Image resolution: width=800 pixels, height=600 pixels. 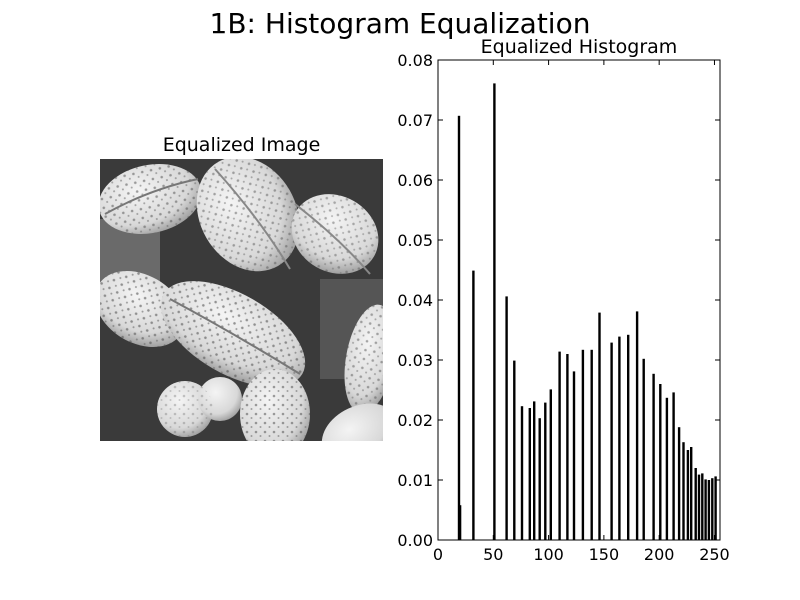 What do you see at coordinates (415, 420) in the screenshot?
I see `y-tick-label: 0.02` at bounding box center [415, 420].